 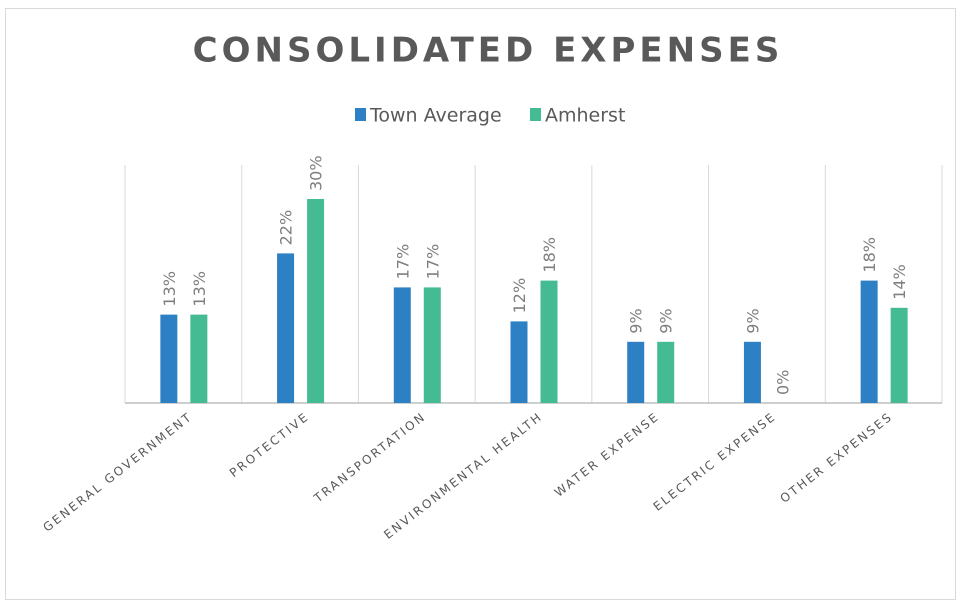 I want to click on chart-title: CONSOLIDATED EXPENSES, so click(x=488, y=51).